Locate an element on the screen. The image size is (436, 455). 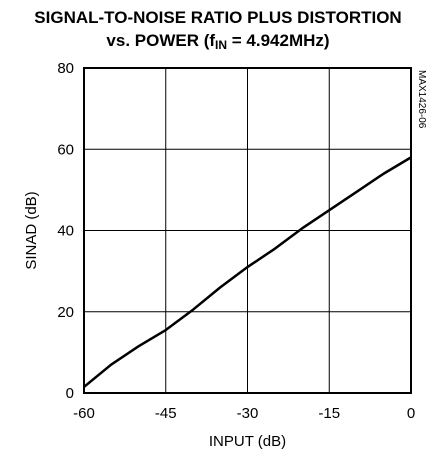
y-tick-label: 40 is located at coordinates (65, 231).